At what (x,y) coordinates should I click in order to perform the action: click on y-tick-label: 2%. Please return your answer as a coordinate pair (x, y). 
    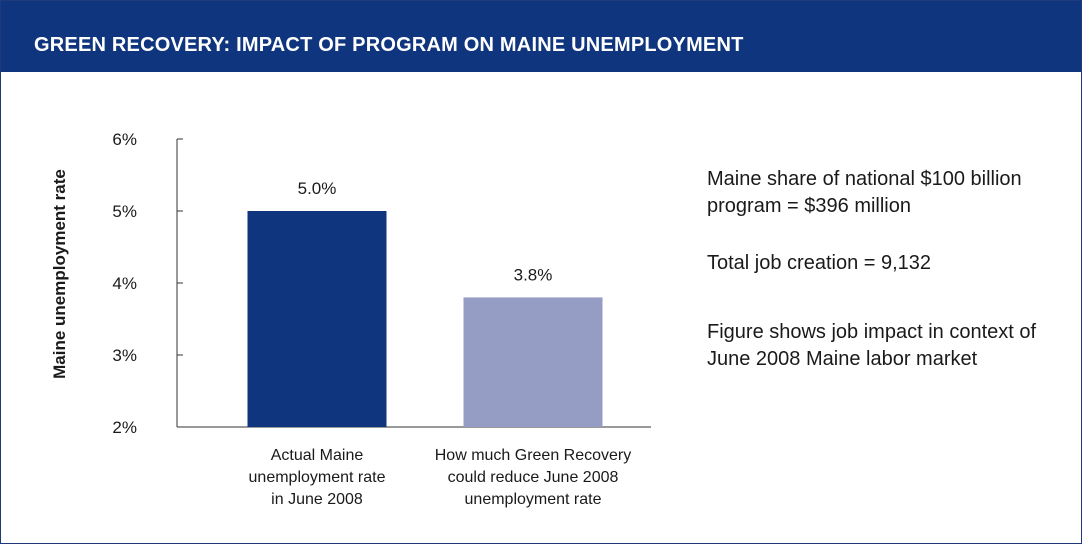
    Looking at the image, I should click on (124, 427).